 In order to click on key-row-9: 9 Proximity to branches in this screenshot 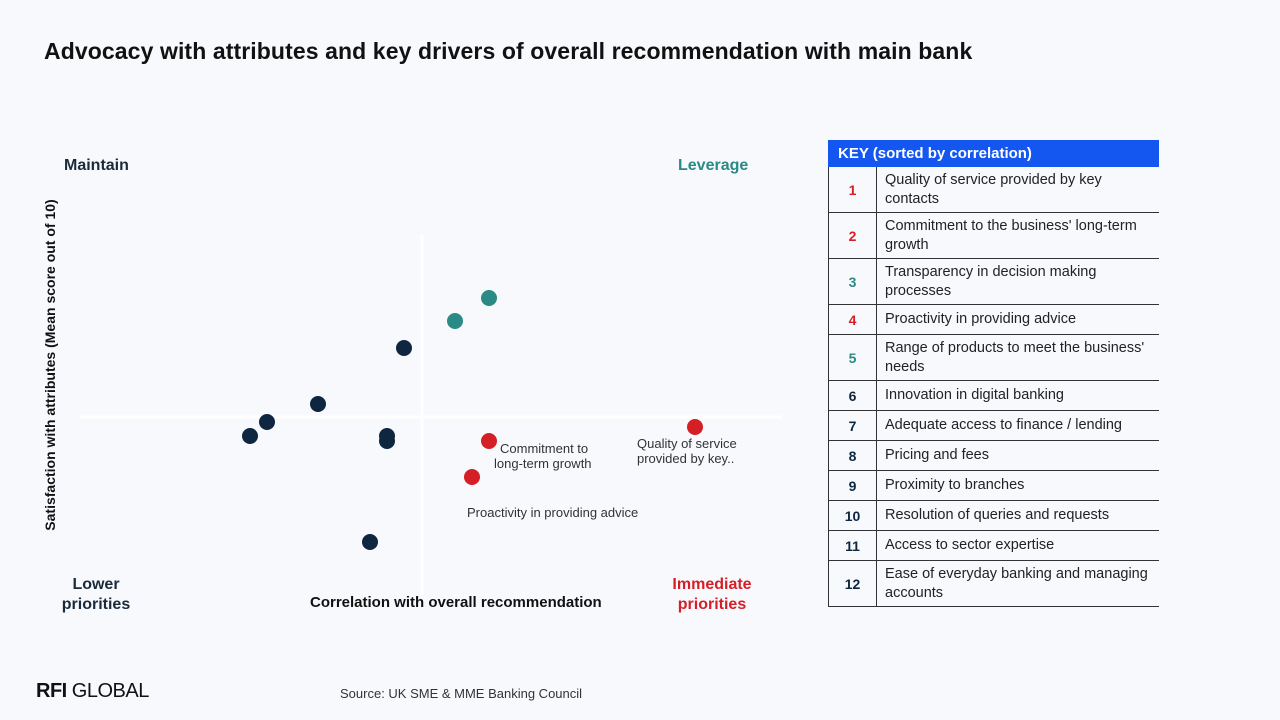, I will do `click(993, 486)`.